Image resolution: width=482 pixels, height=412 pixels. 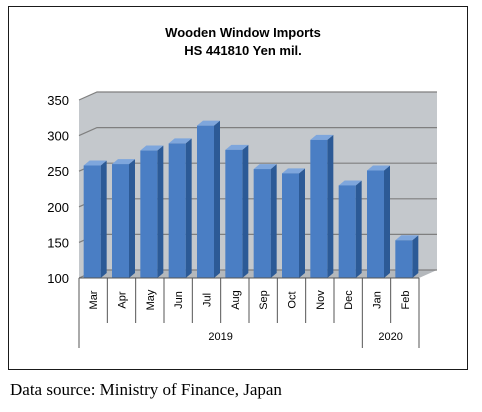 I want to click on x-tick-label: Jun, so click(x=179, y=300).